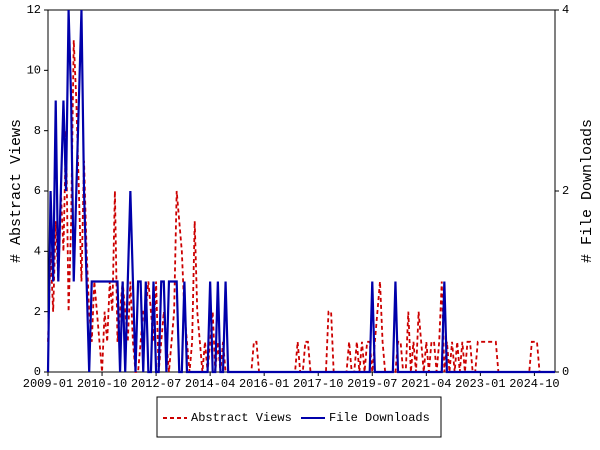 The image size is (600, 450). I want to click on x-tick-label: 2009-01, so click(48, 384).